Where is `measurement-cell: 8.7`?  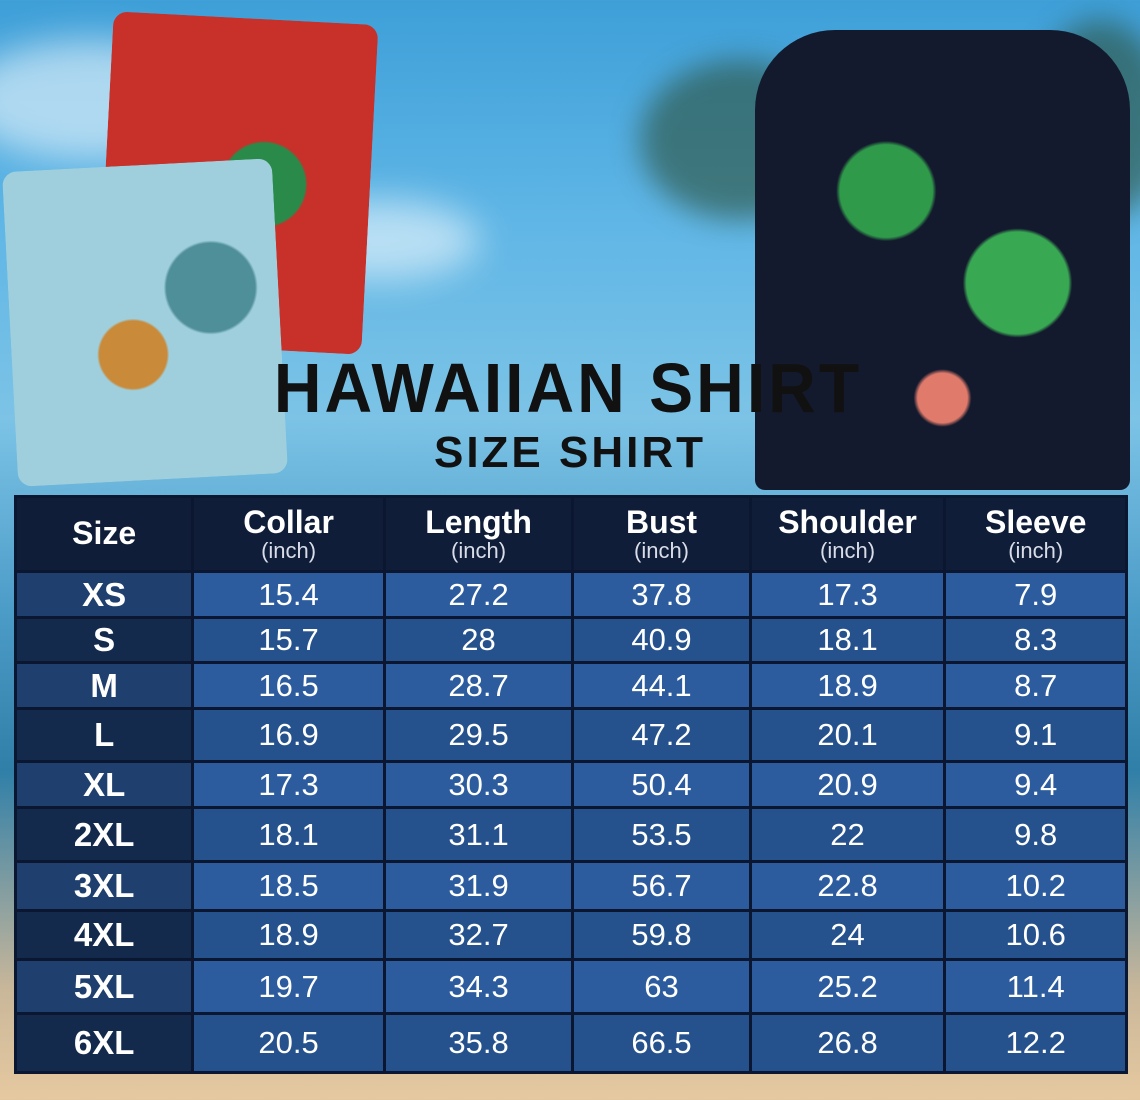
measurement-cell: 8.7 is located at coordinates (1035, 685).